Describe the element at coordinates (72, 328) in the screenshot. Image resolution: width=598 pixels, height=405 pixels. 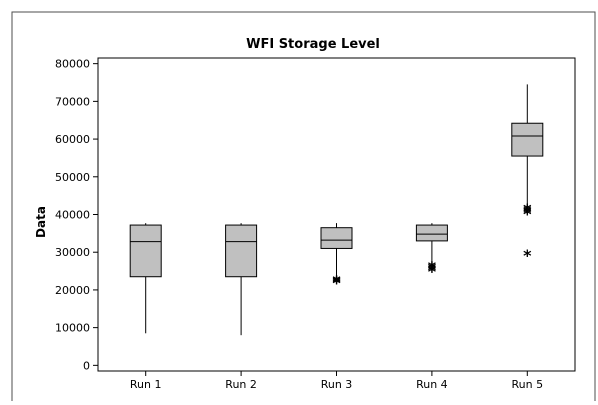
I see `y-tick-label: 10000` at that location.